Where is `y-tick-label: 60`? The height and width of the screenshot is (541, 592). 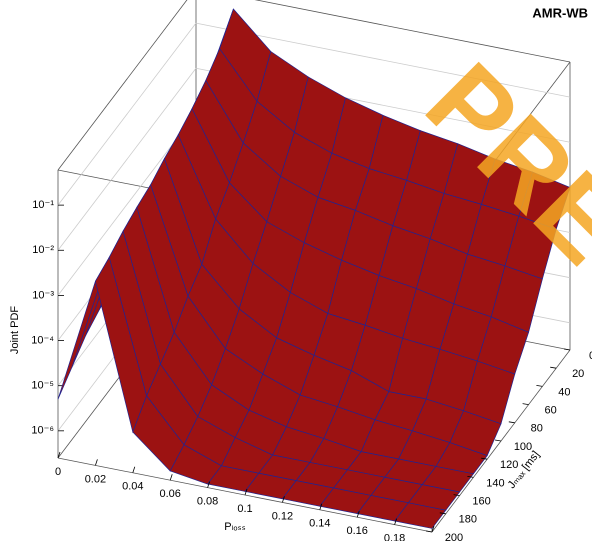 y-tick-label: 60 is located at coordinates (550, 411).